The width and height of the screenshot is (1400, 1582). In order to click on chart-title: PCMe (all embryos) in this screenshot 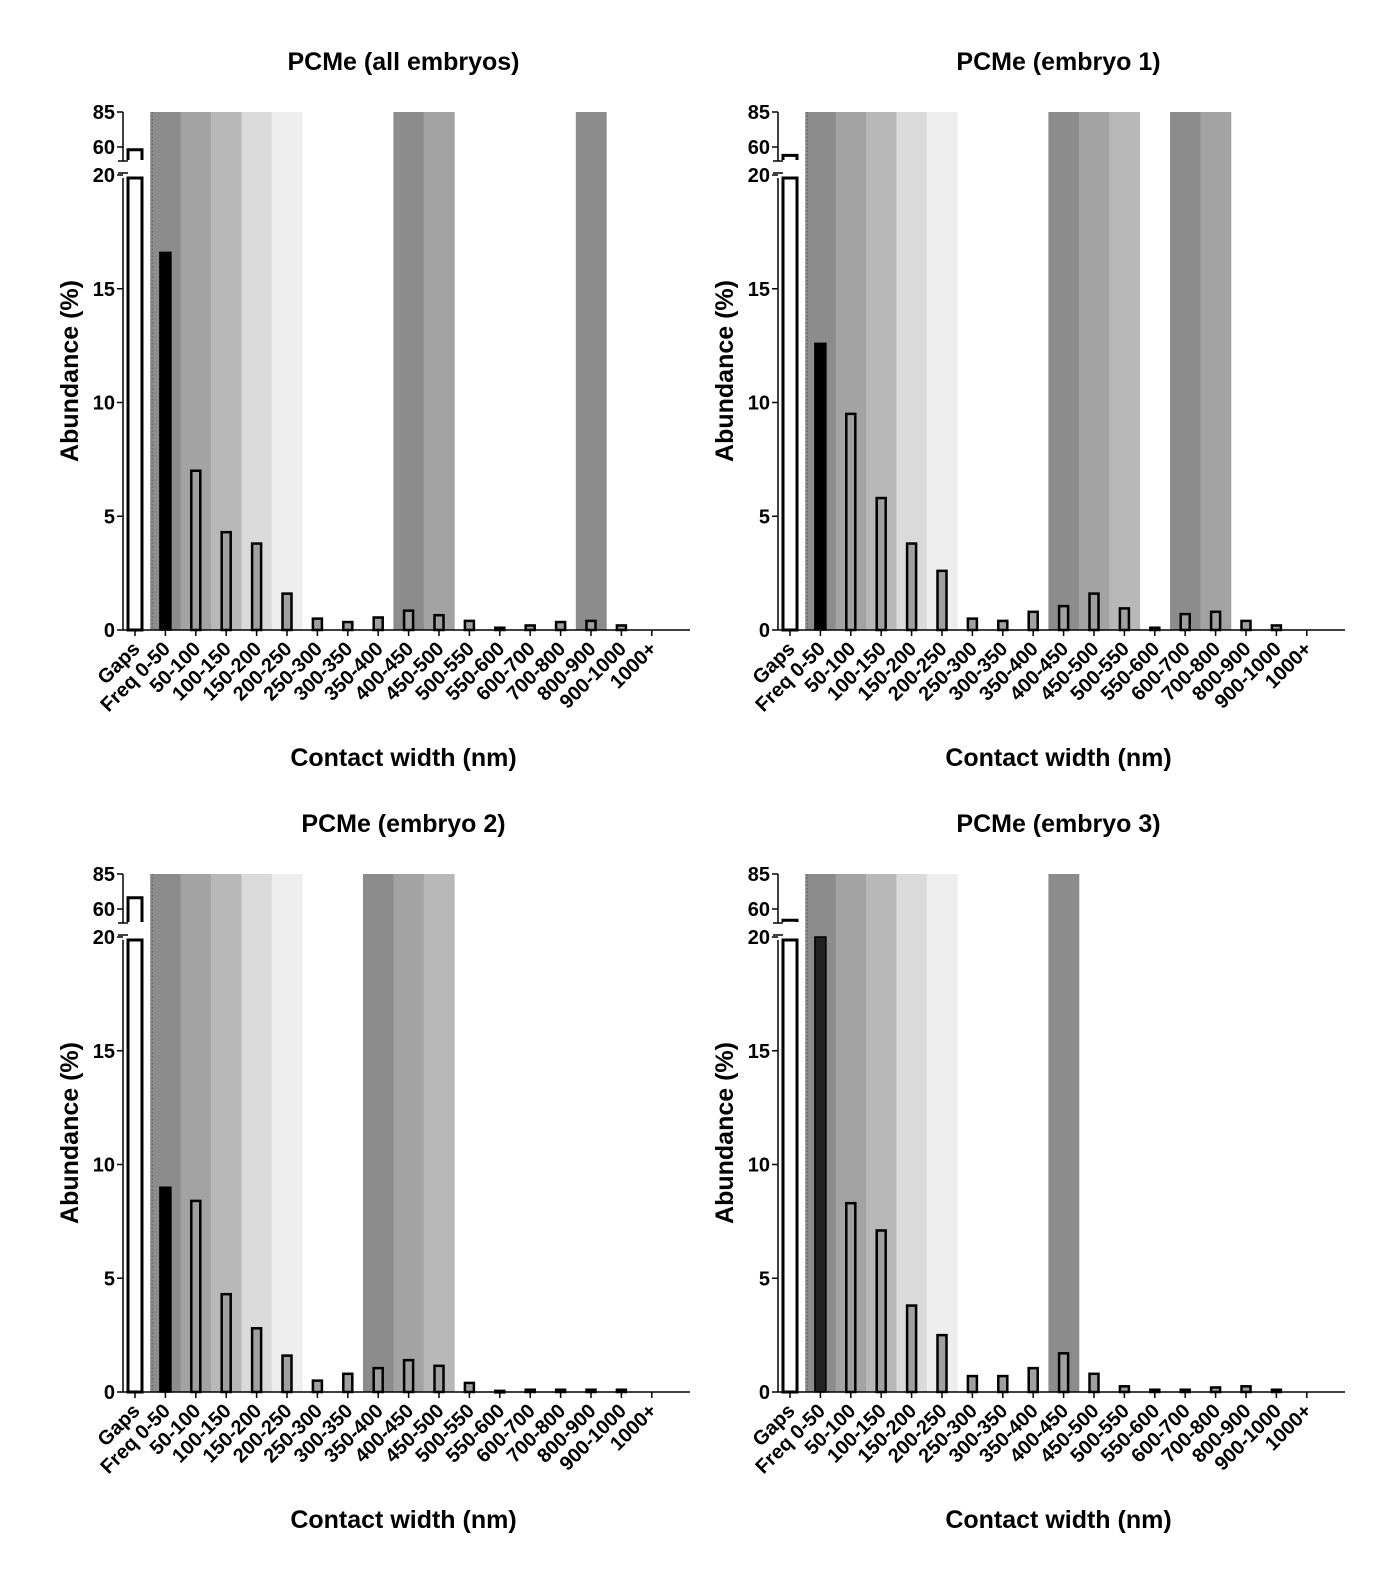, I will do `click(403, 62)`.